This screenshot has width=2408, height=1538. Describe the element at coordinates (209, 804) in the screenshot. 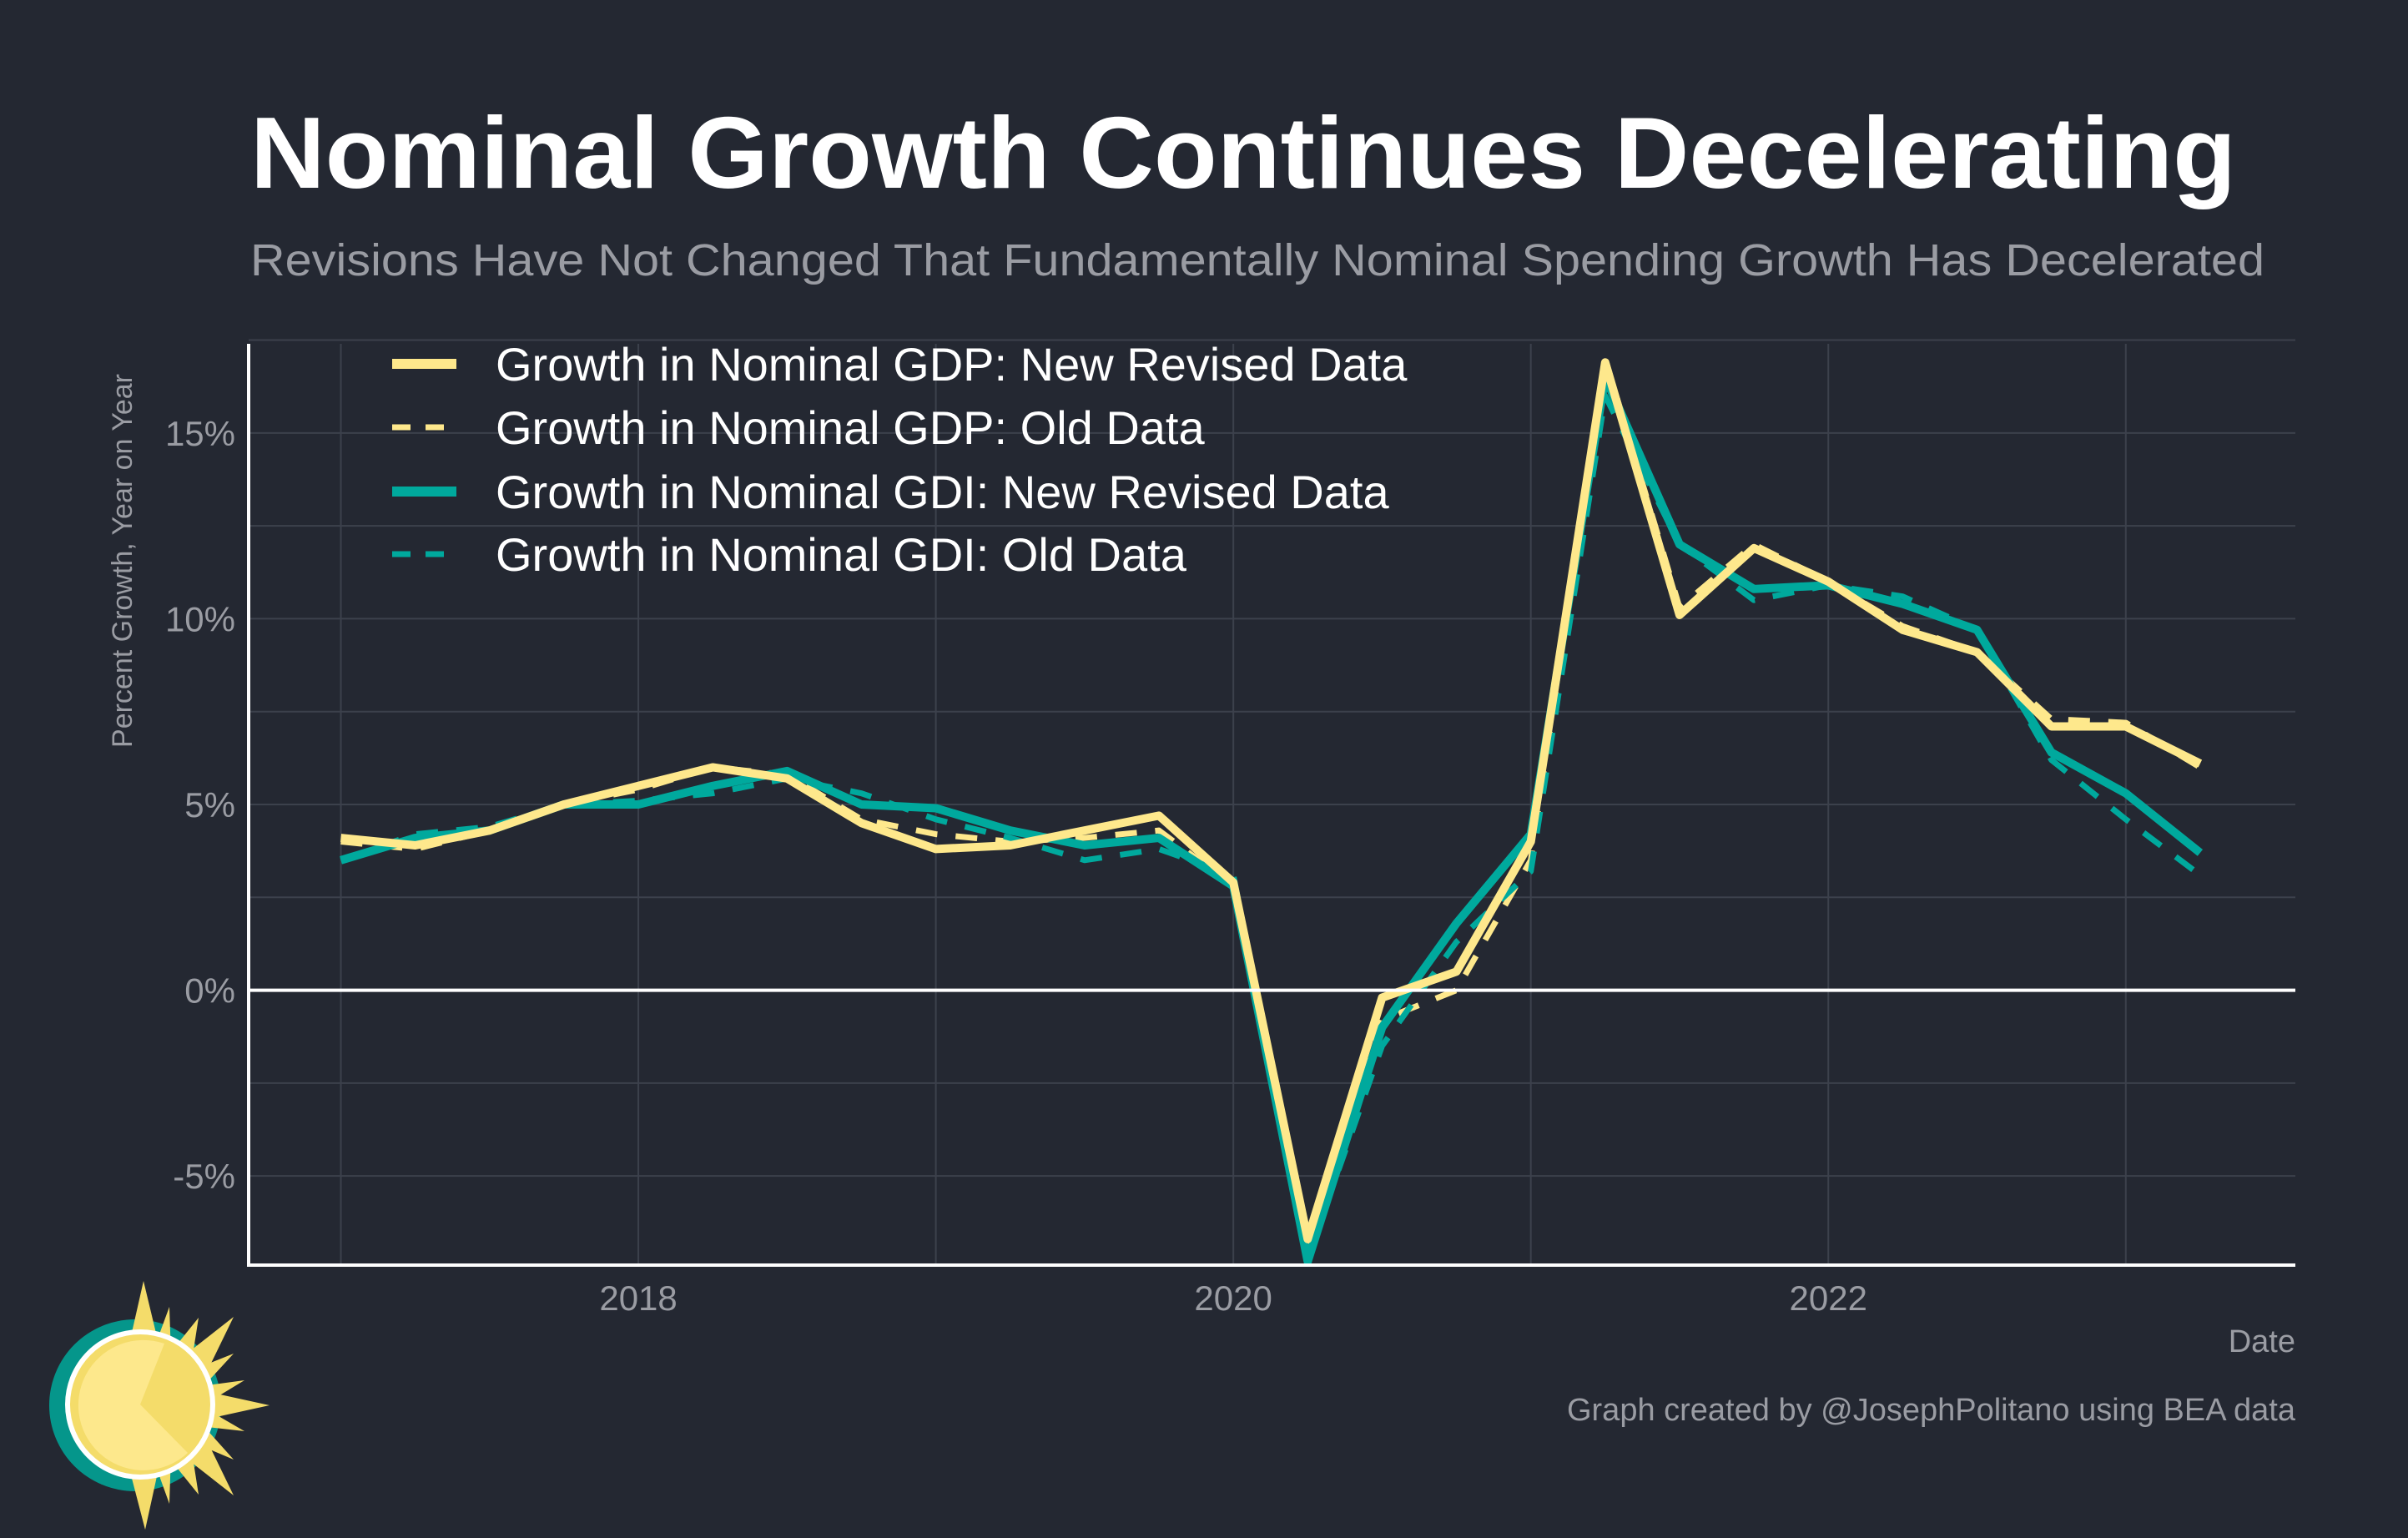

I see `y-tick-label: 5%` at that location.